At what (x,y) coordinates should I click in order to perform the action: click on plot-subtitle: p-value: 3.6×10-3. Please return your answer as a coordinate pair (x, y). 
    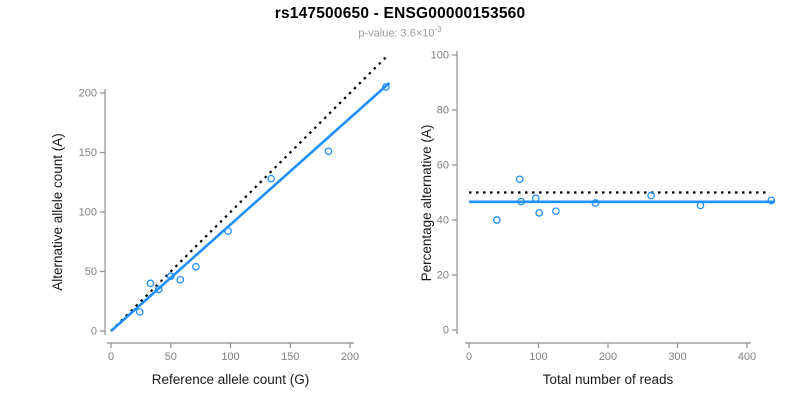
    Looking at the image, I should click on (400, 32).